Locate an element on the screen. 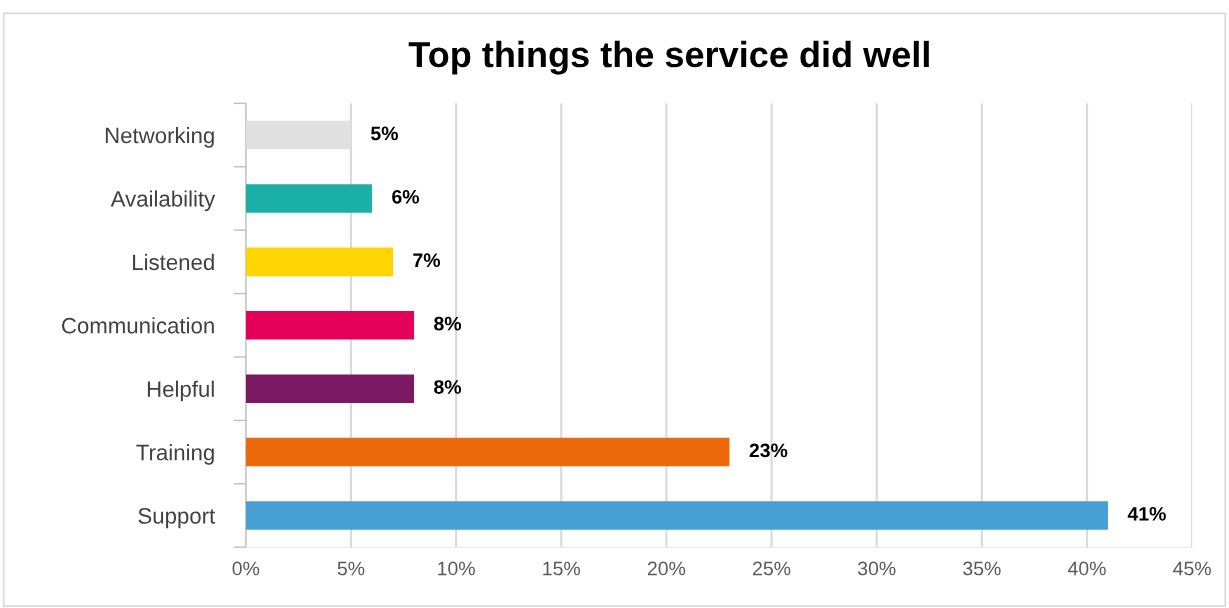 This screenshot has width=1229, height=608. data-label: 6% is located at coordinates (406, 196).